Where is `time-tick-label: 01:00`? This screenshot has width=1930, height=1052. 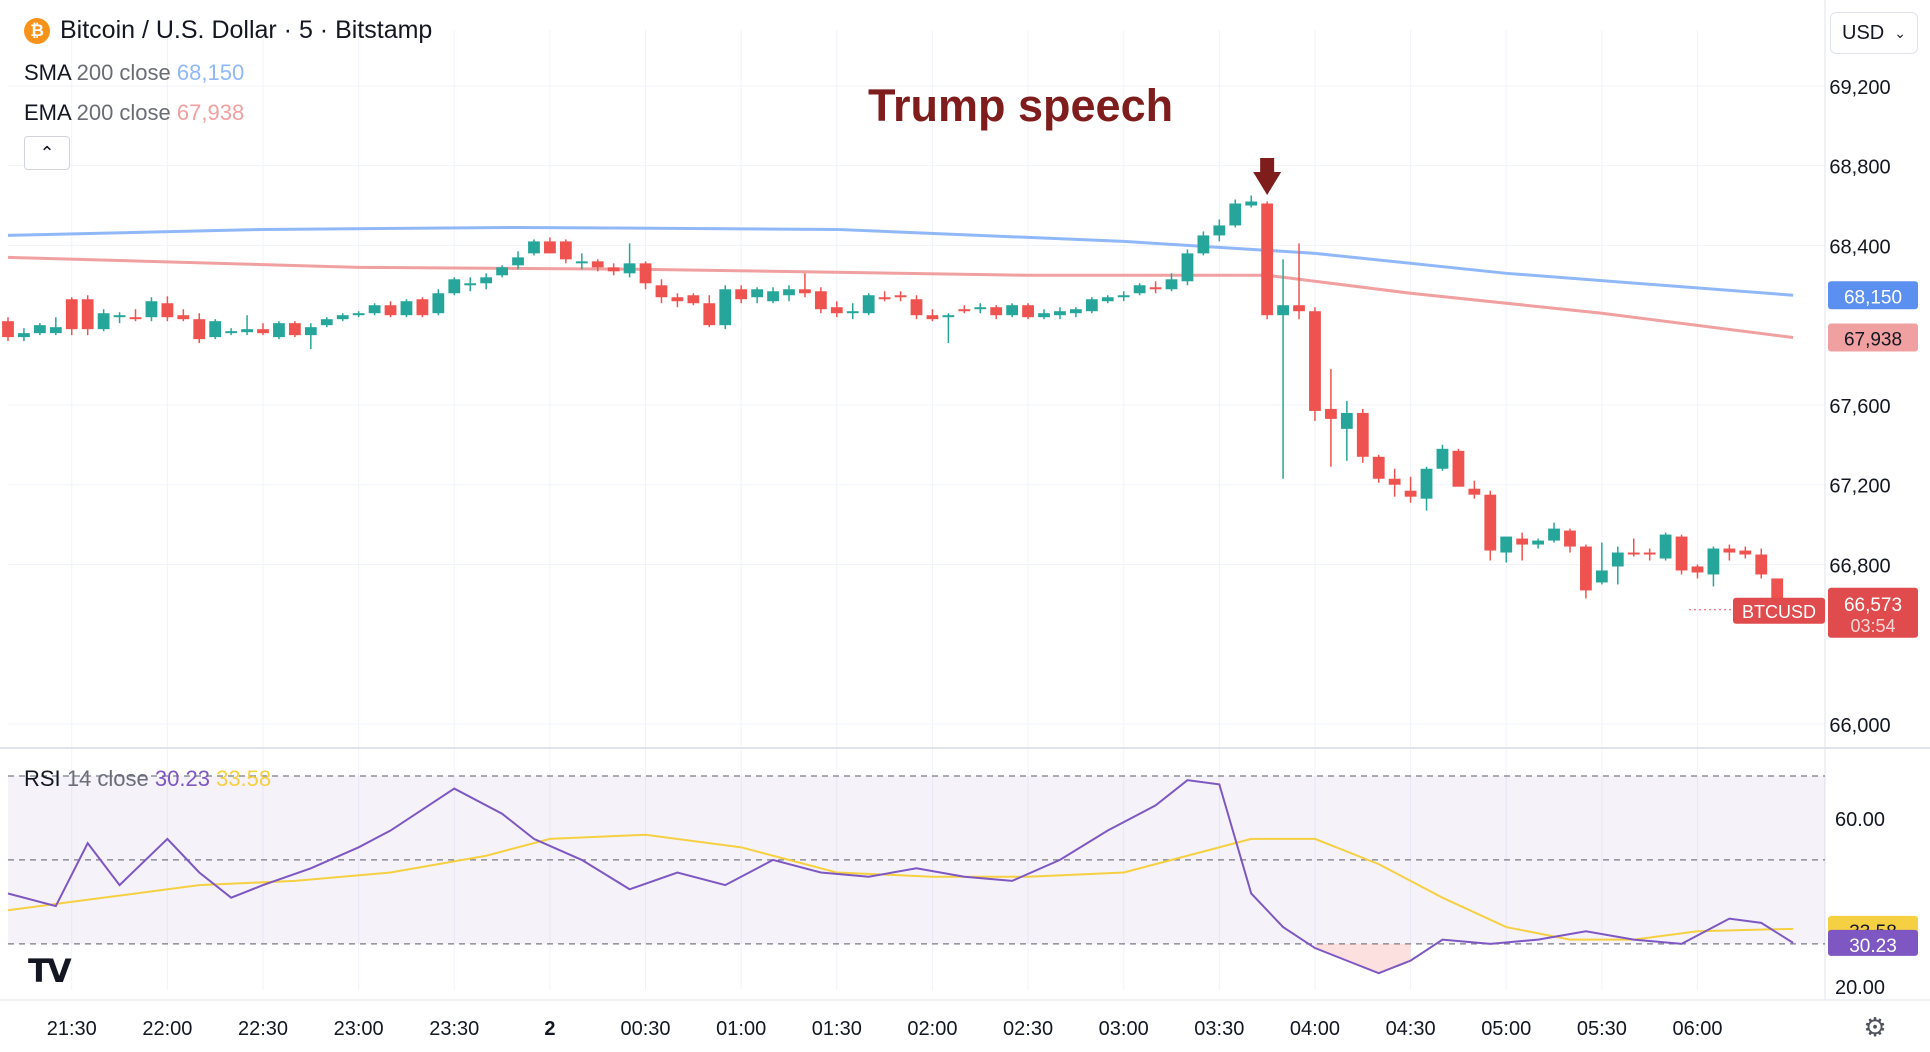
time-tick-label: 01:00 is located at coordinates (741, 1029).